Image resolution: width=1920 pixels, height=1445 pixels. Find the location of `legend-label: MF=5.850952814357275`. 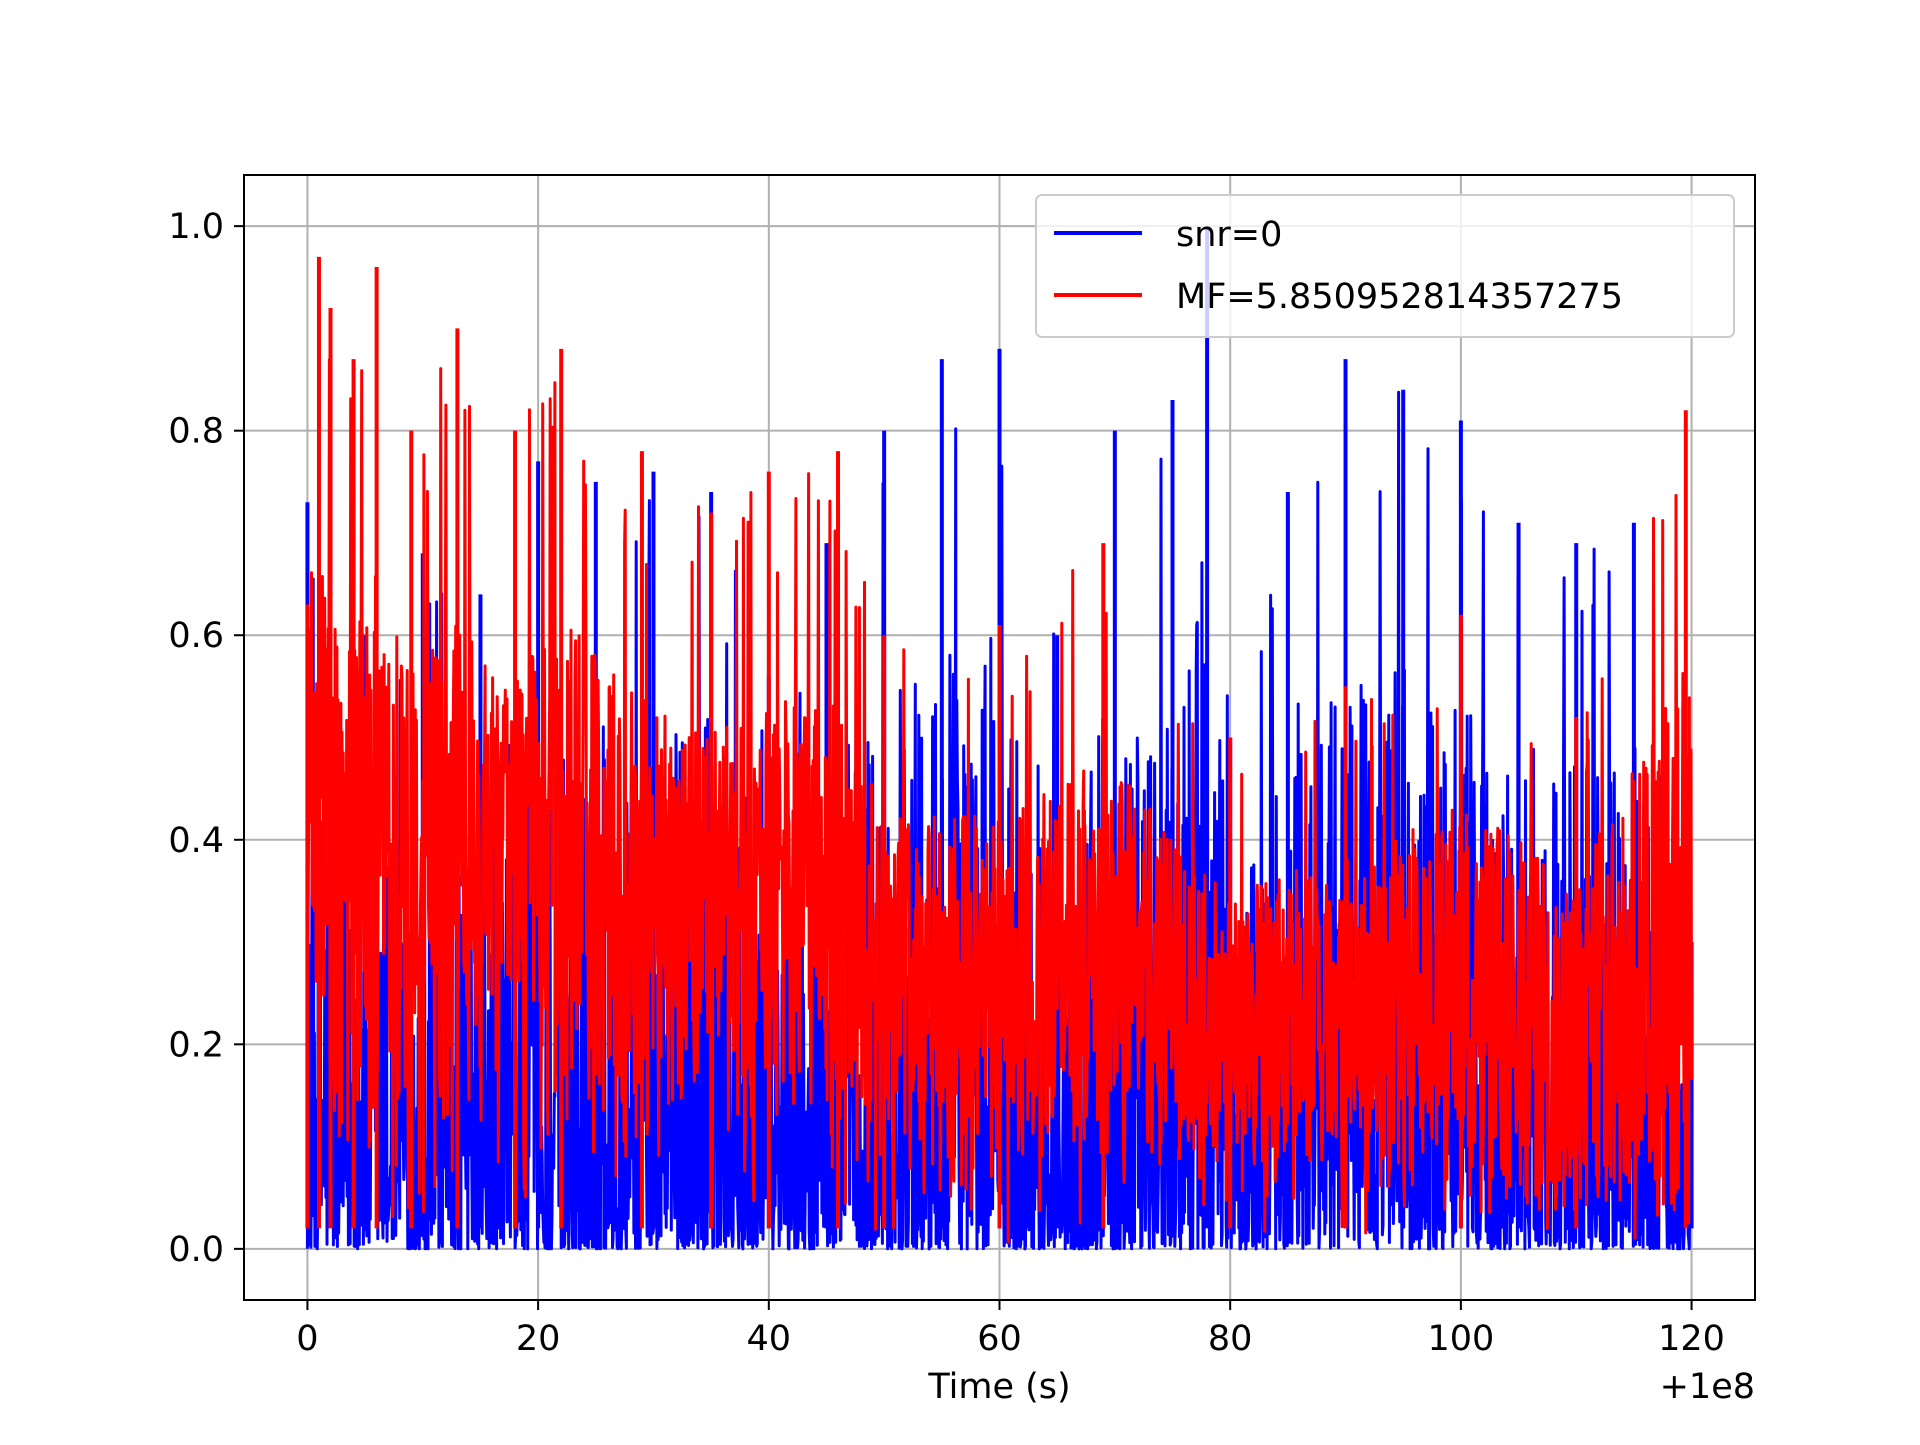

legend-label: MF=5.850952814357275 is located at coordinates (1399, 297).